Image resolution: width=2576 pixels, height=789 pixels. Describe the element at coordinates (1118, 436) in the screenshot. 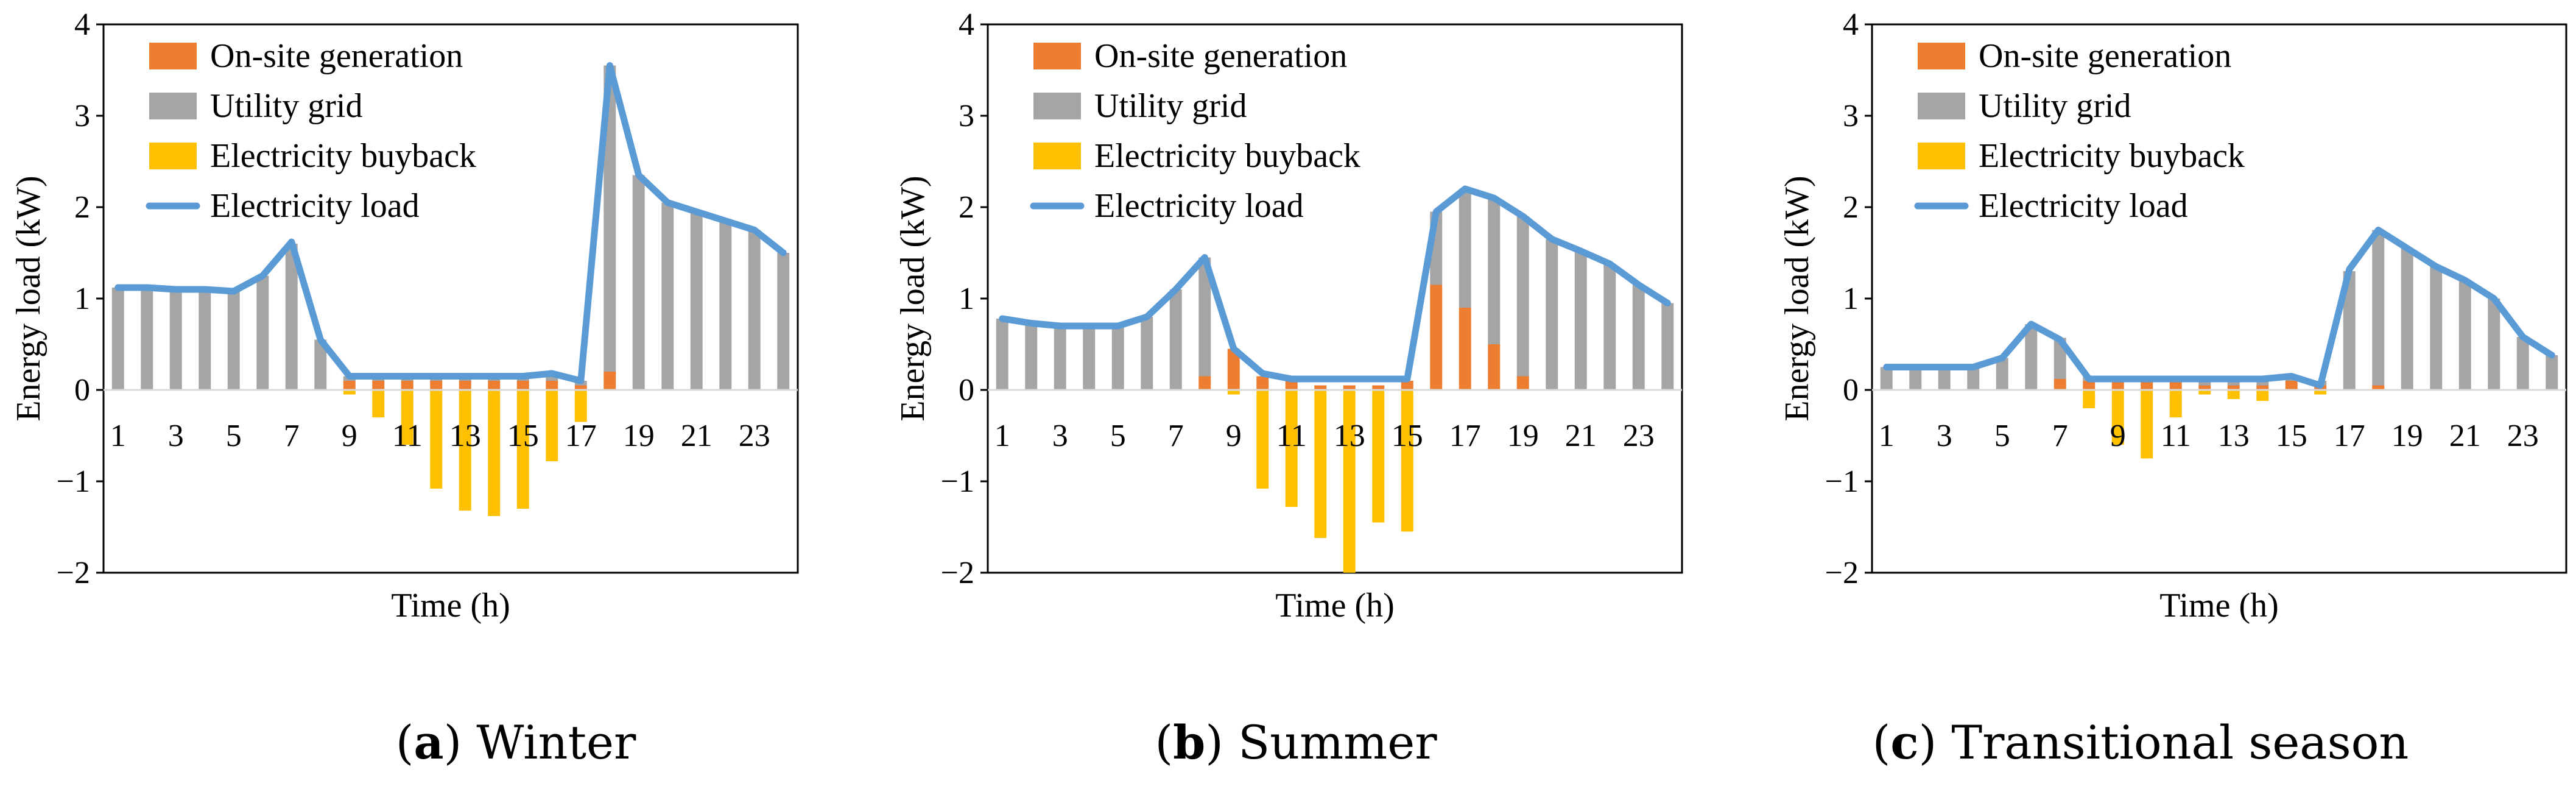

I see `x-tick-label: 5` at that location.